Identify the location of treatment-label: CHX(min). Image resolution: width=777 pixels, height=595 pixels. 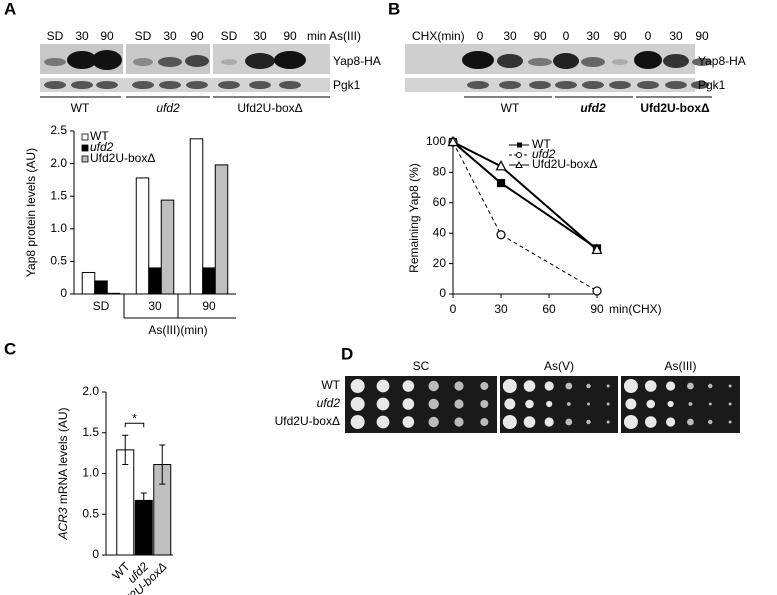
(438, 36).